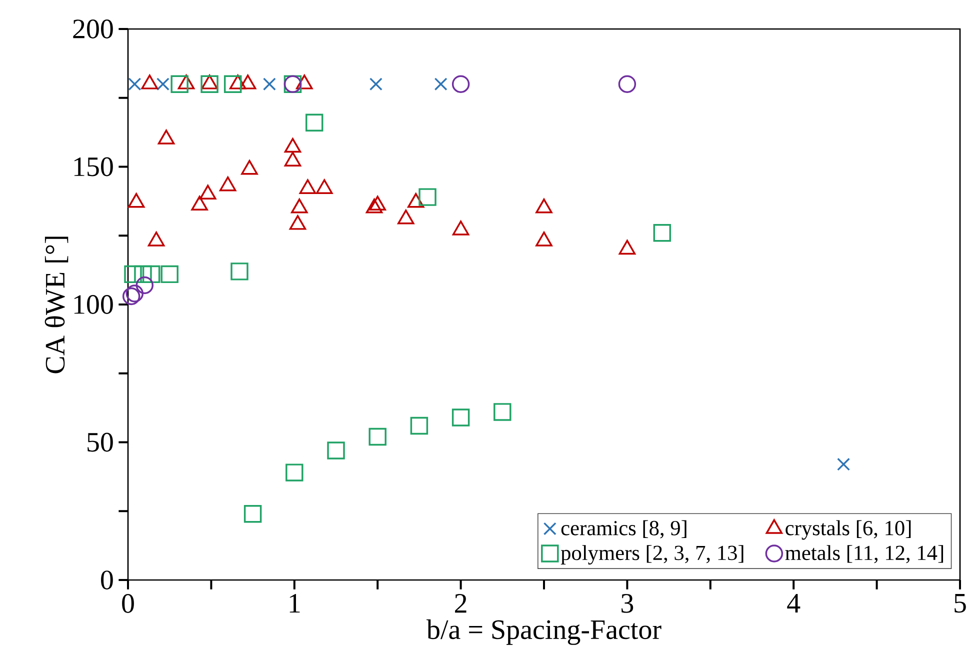  Describe the element at coordinates (107, 580) in the screenshot. I see `y-tick-label: 0` at that location.